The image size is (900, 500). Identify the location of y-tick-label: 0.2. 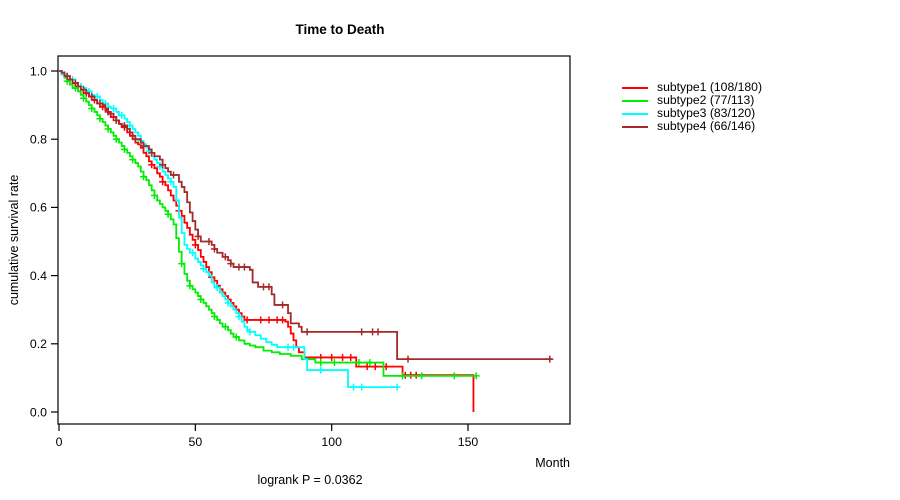
(38, 344).